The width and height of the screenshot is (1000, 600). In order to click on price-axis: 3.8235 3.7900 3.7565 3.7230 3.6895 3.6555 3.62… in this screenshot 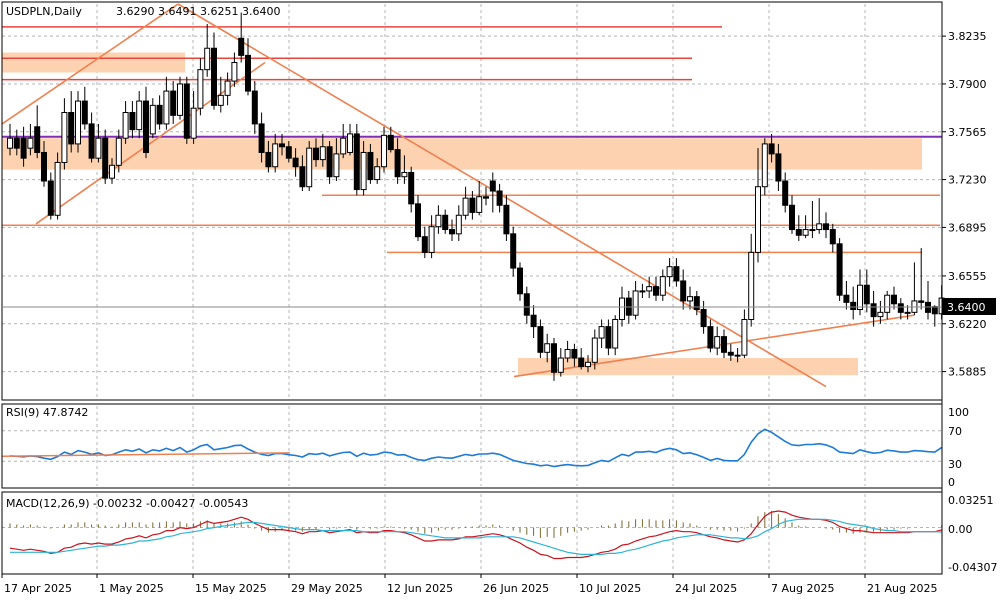, I will do `click(964, 204)`.